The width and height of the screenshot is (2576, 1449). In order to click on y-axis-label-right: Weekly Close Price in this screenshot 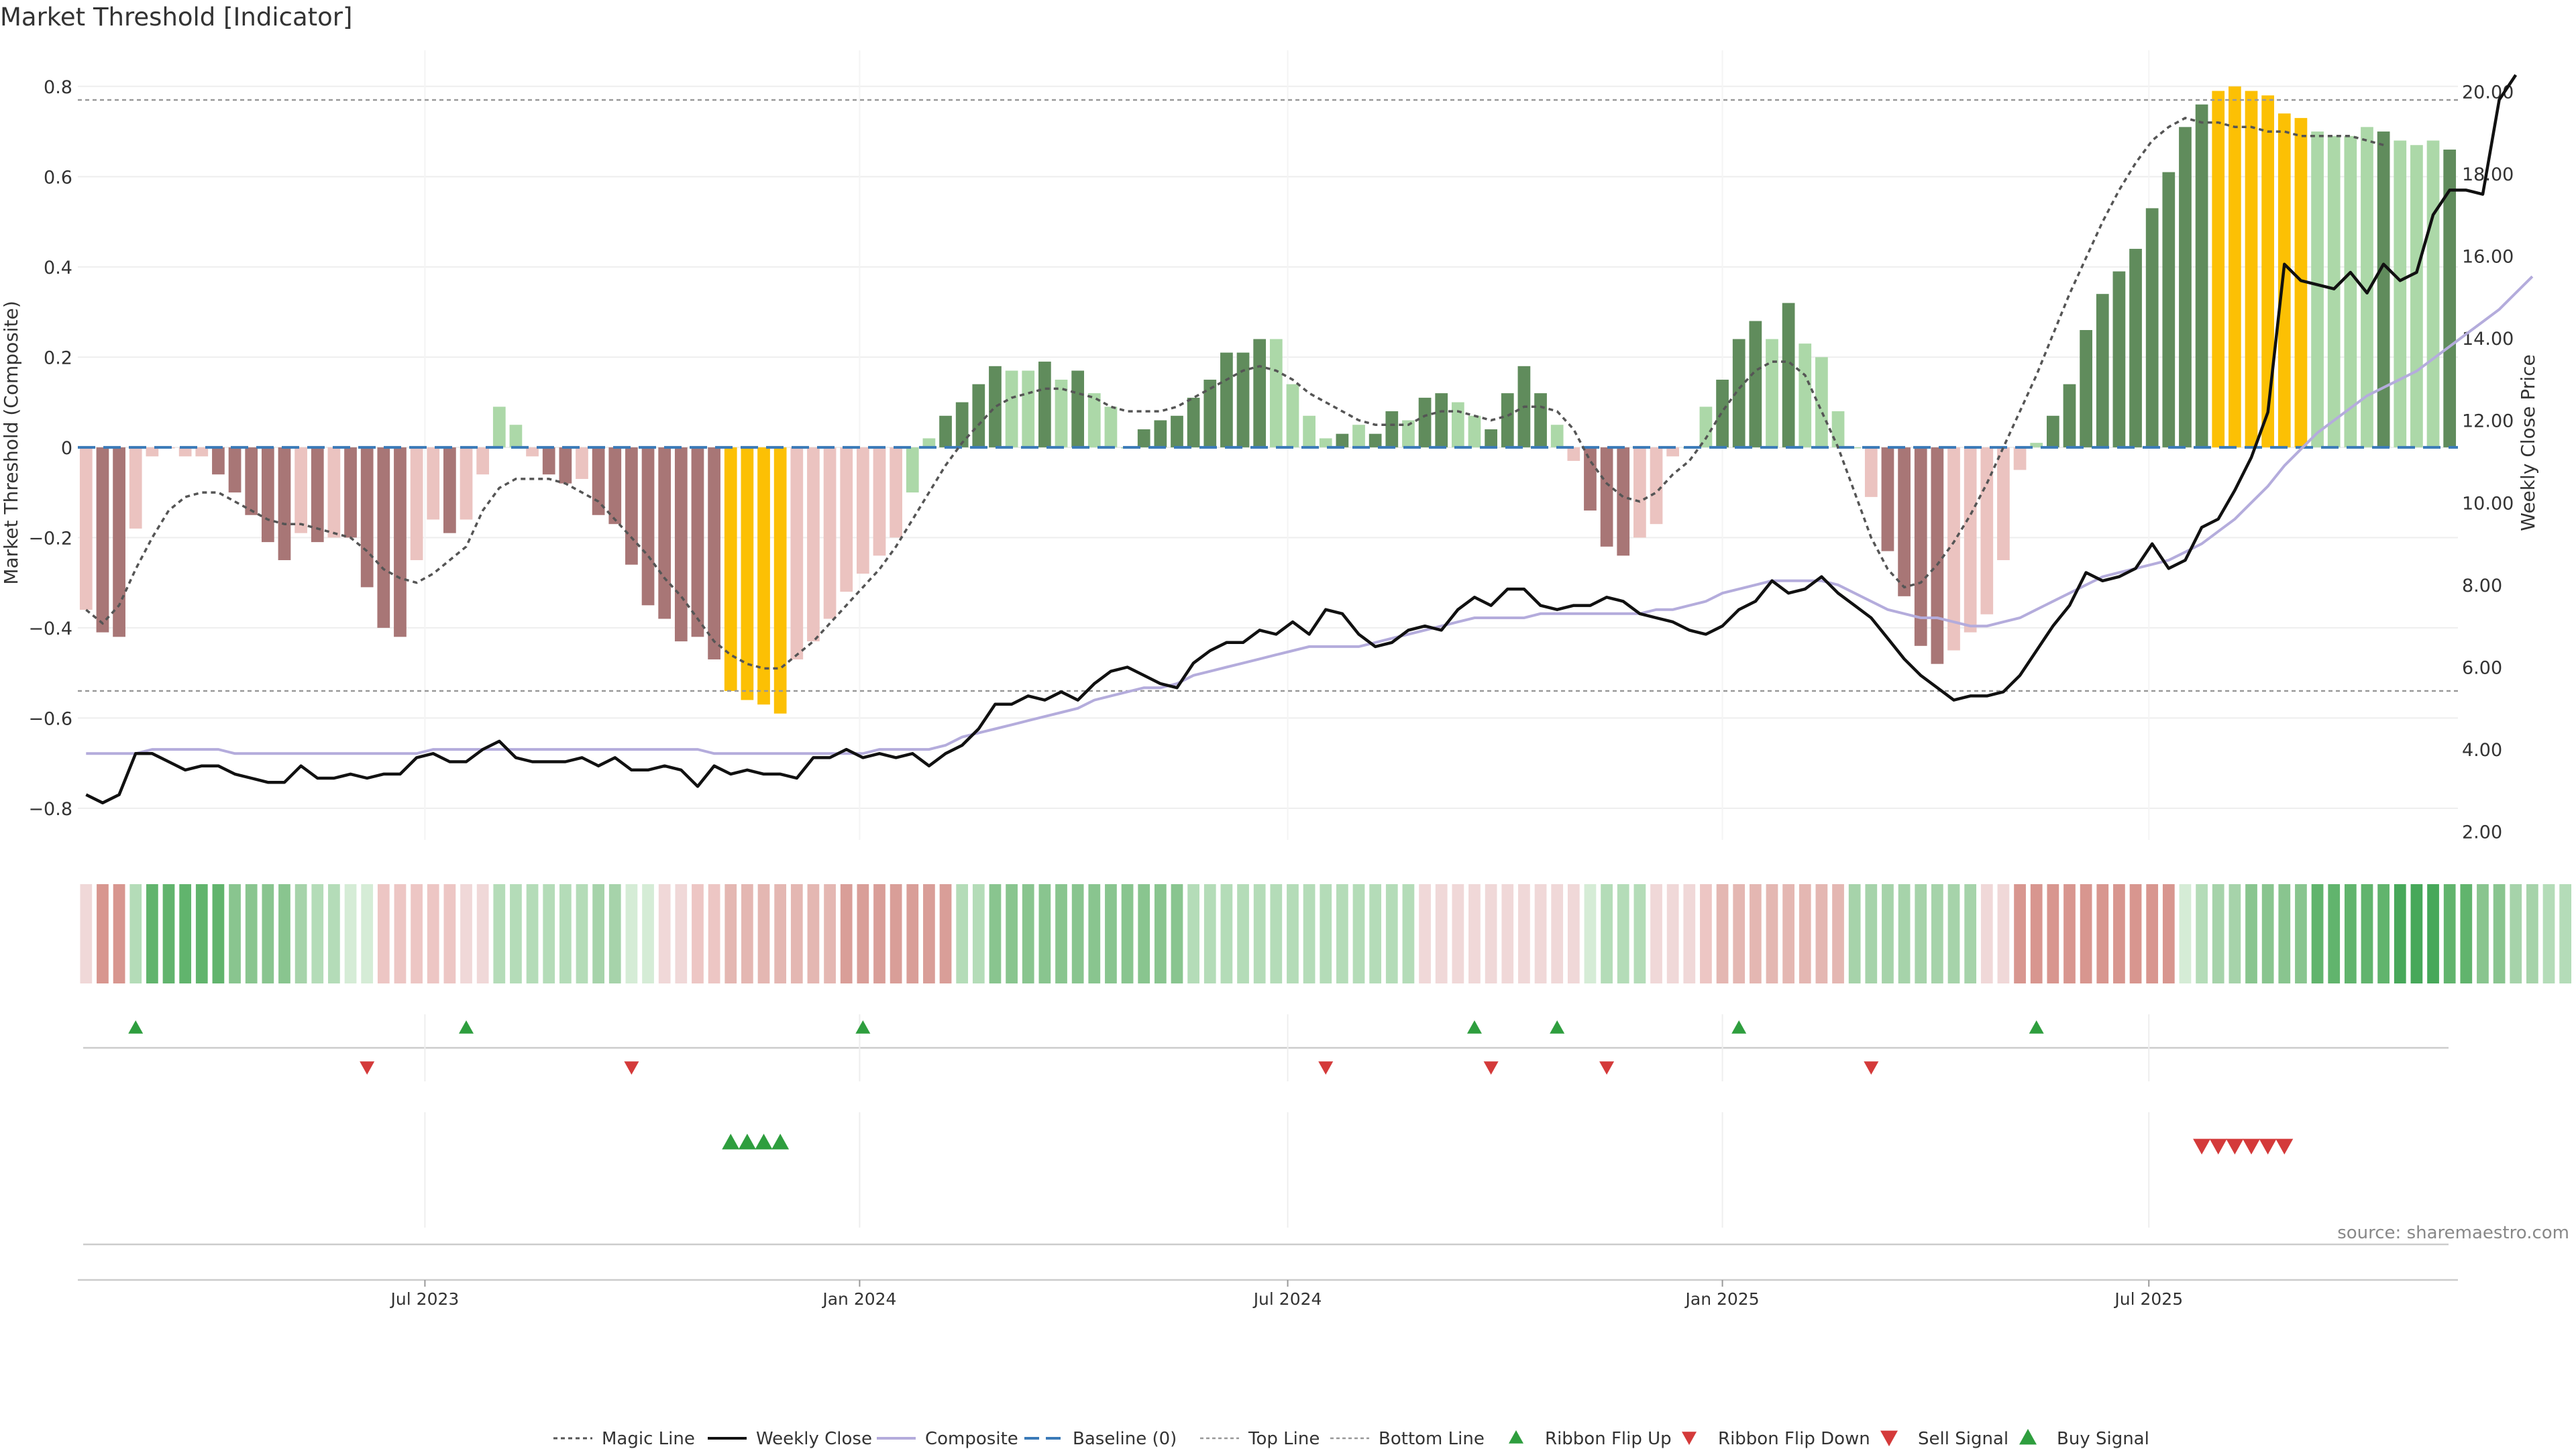, I will do `click(2528, 442)`.